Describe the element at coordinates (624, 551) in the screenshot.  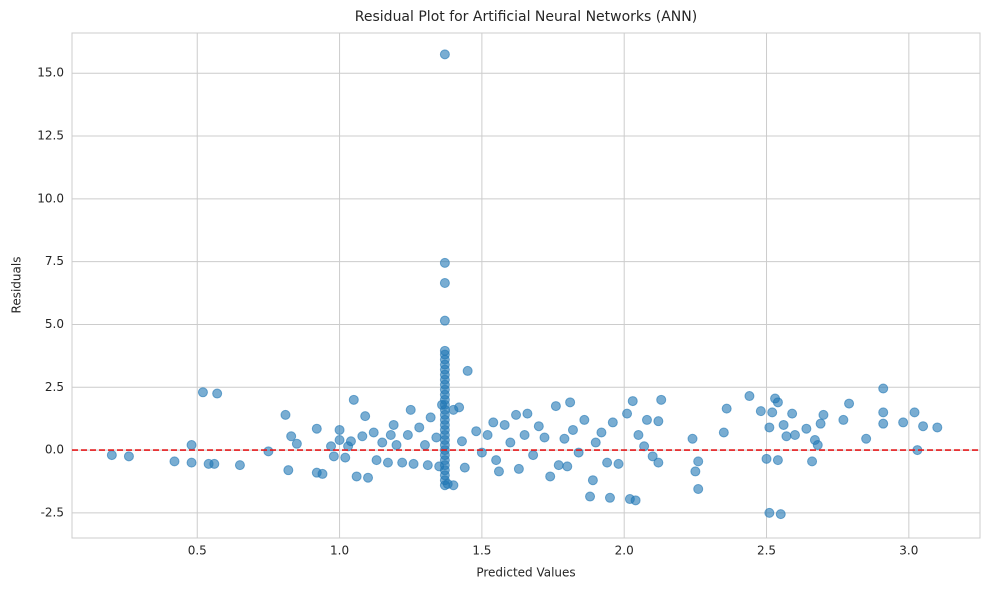
I see `x-tick-label: 2.0` at that location.